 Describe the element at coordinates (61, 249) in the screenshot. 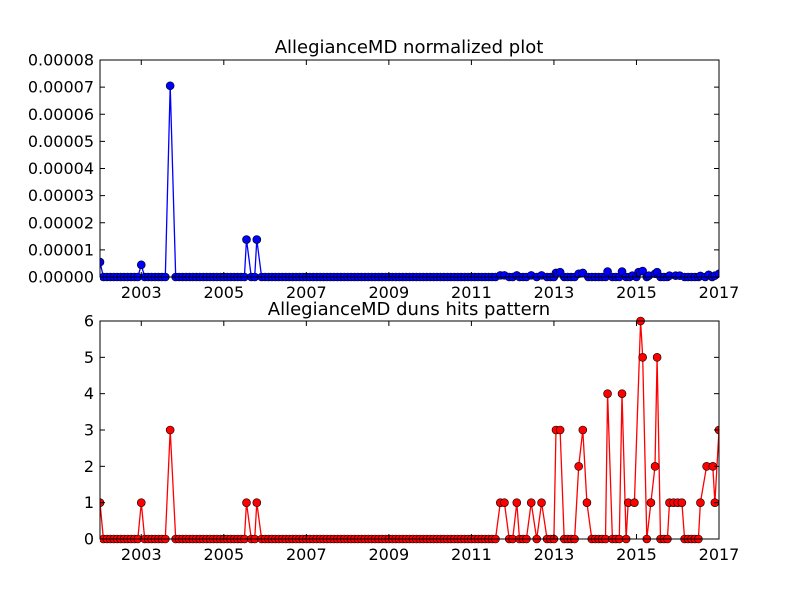

I see `y-tick-label: 0.00001` at that location.